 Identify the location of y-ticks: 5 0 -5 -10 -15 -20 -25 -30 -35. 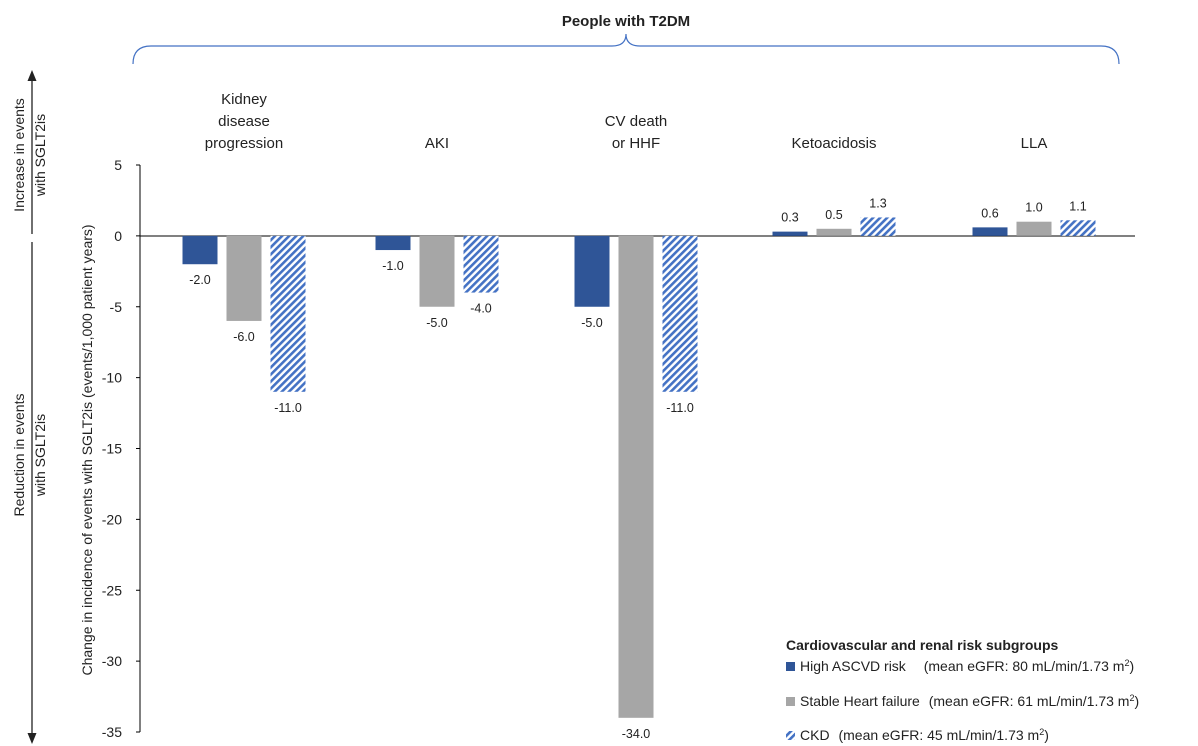
(121, 448).